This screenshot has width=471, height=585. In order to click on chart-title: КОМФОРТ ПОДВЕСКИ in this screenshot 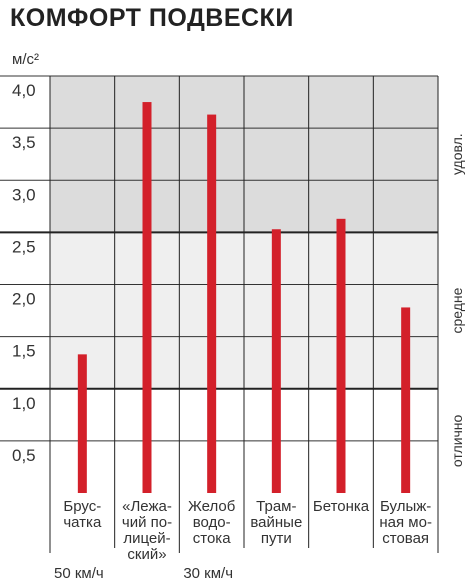, I will do `click(152, 18)`.